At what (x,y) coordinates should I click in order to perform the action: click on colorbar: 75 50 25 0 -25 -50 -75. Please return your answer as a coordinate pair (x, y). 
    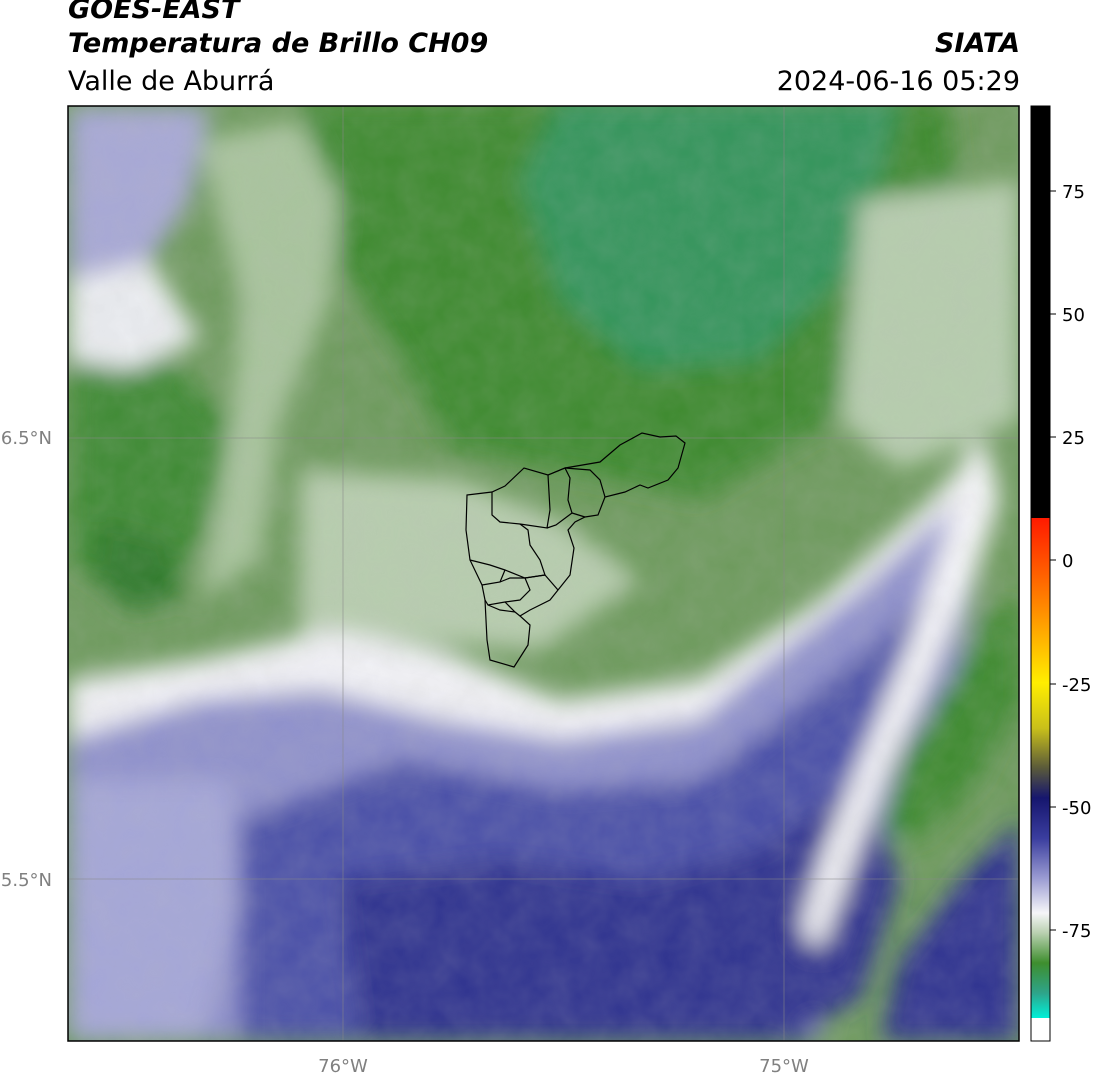
    Looking at the image, I should click on (1060, 573).